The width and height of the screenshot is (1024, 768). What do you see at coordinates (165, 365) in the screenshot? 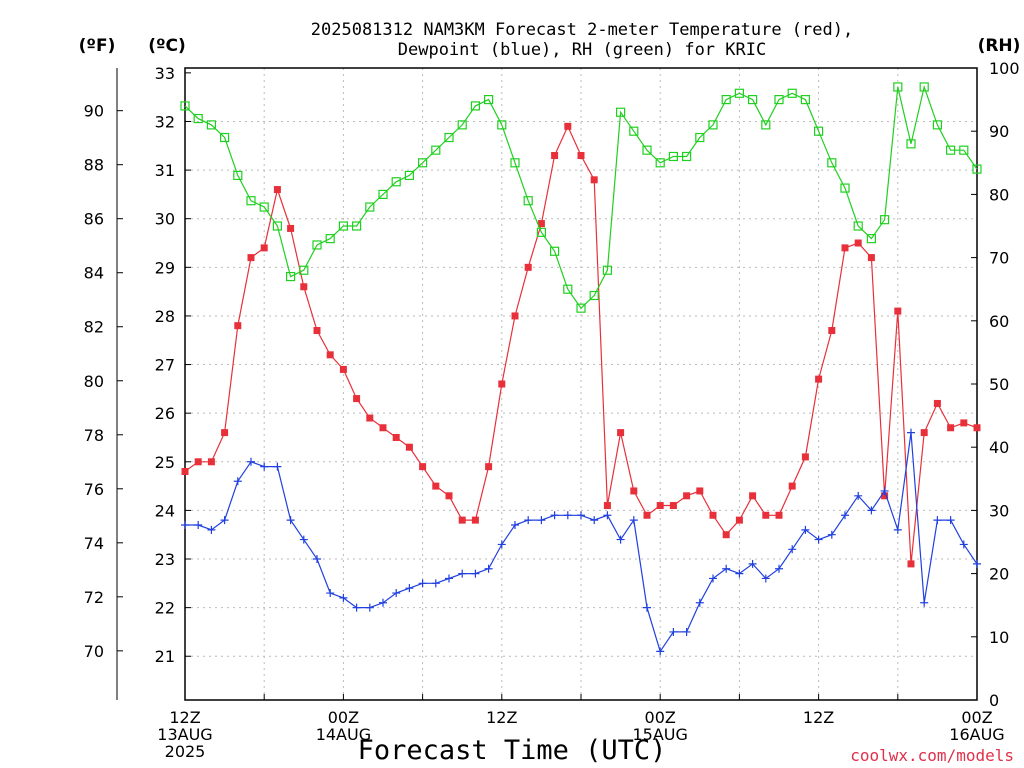
I see `celsius-tick-label: 27` at bounding box center [165, 365].